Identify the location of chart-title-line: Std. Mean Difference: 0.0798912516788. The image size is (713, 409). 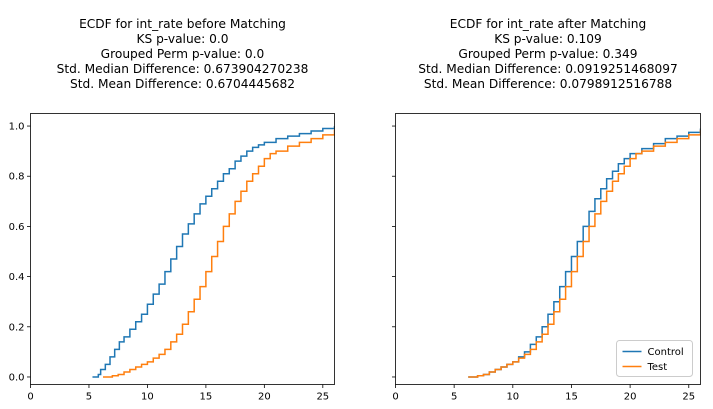
(548, 84).